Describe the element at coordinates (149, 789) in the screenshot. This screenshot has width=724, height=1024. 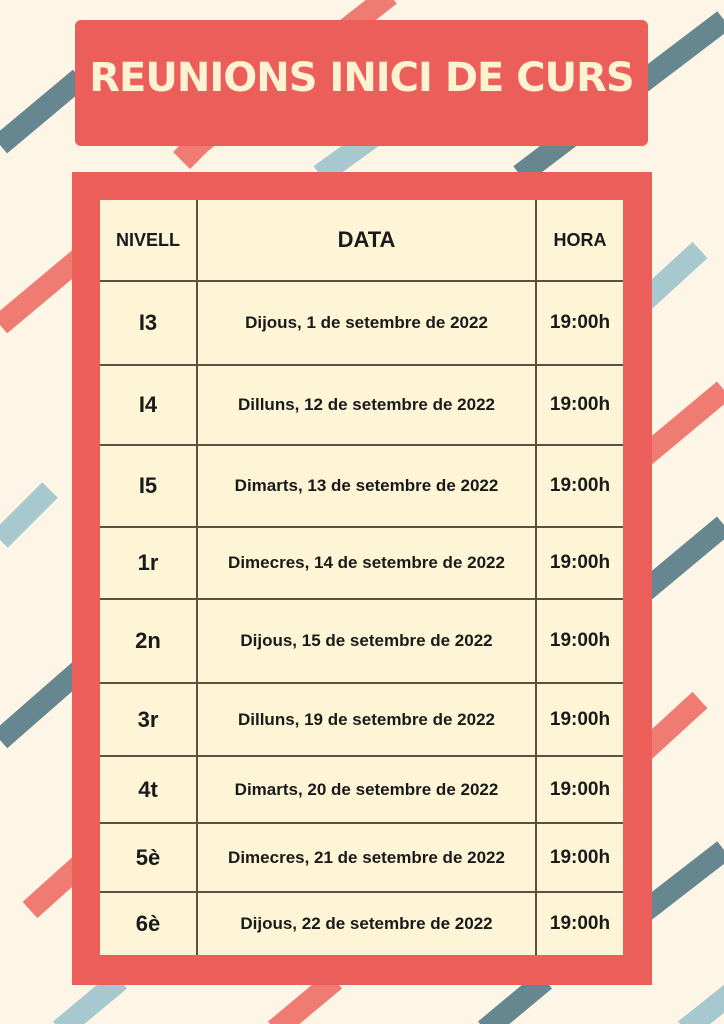
I see `nivell-cell: 4t` at that location.